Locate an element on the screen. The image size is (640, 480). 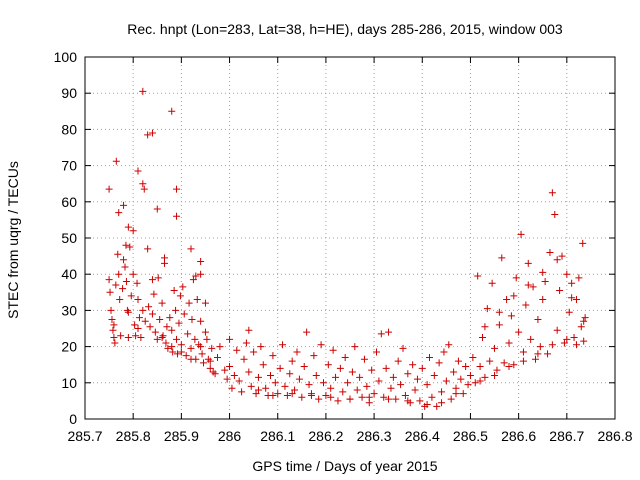
x-tick-label: 286.2 is located at coordinates (325, 436).